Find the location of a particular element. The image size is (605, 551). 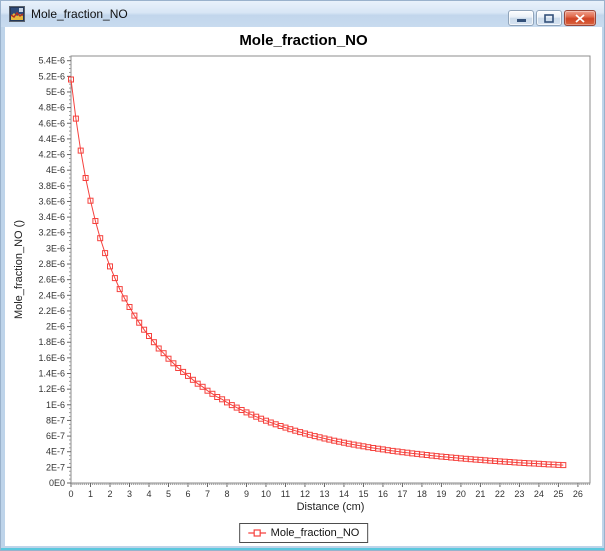

chart-title: Mole_fraction_NO is located at coordinates (303, 40).